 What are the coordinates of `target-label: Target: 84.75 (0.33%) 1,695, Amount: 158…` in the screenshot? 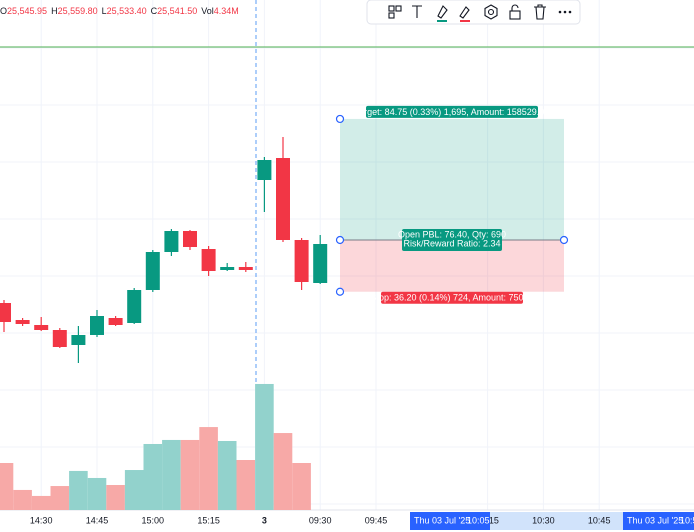 It's located at (452, 112).